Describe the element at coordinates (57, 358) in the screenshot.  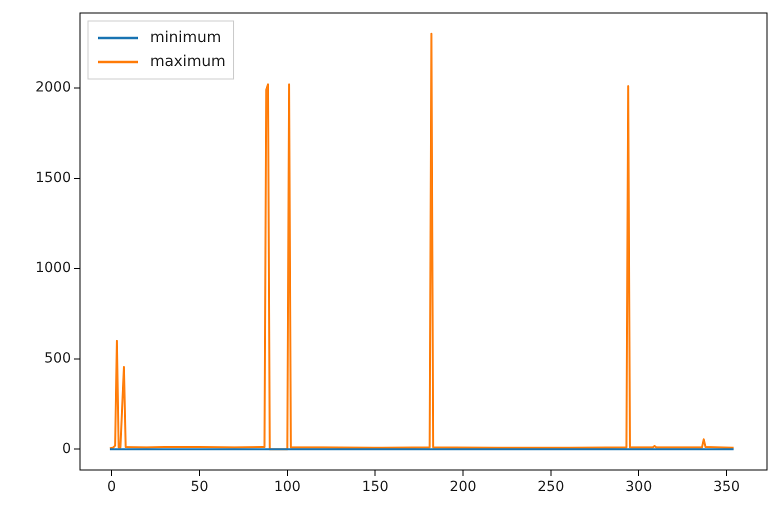
I see `y-tick-label: 500` at that location.